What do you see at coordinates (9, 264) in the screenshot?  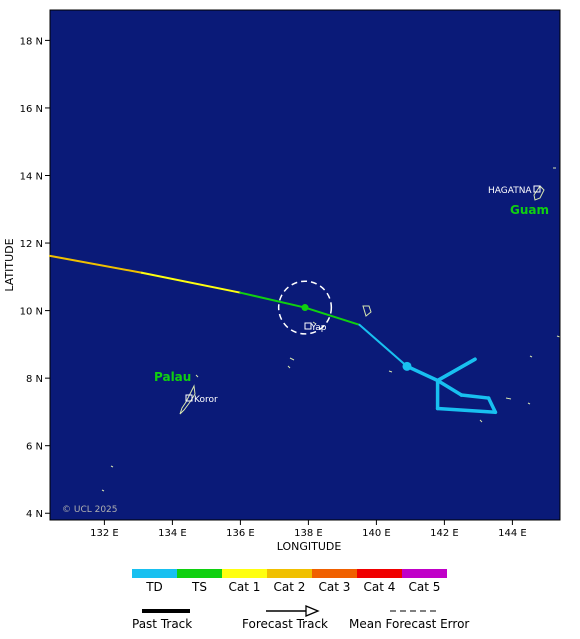 I see `y-axis-title: LATITUDE` at bounding box center [9, 264].